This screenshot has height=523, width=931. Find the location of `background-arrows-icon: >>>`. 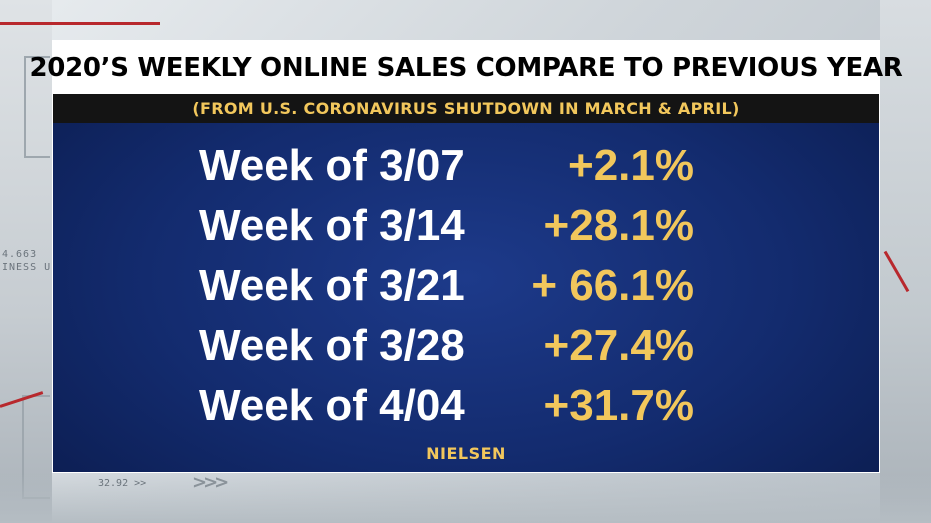

background-arrows-icon: >>> is located at coordinates (210, 482).